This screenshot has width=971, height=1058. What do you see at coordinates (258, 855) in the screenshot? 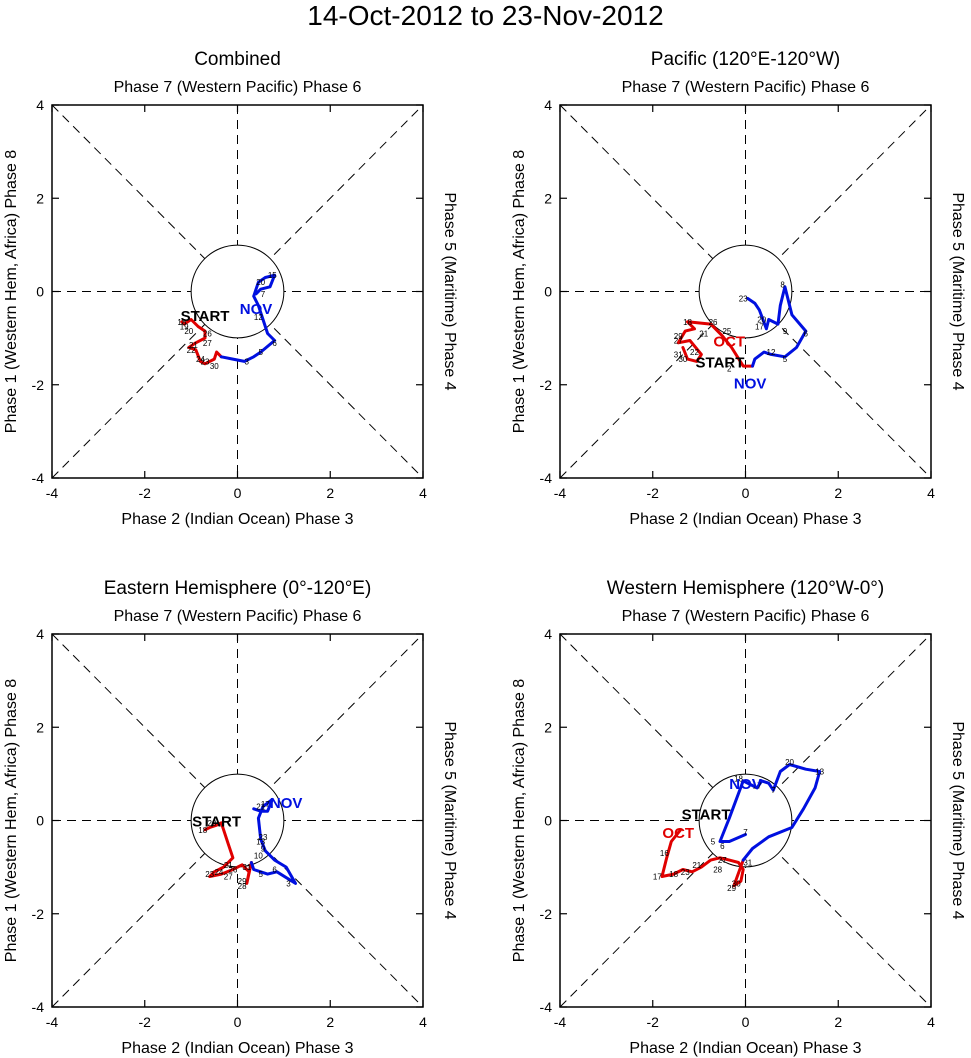
I see `day-label: 10` at bounding box center [258, 855].